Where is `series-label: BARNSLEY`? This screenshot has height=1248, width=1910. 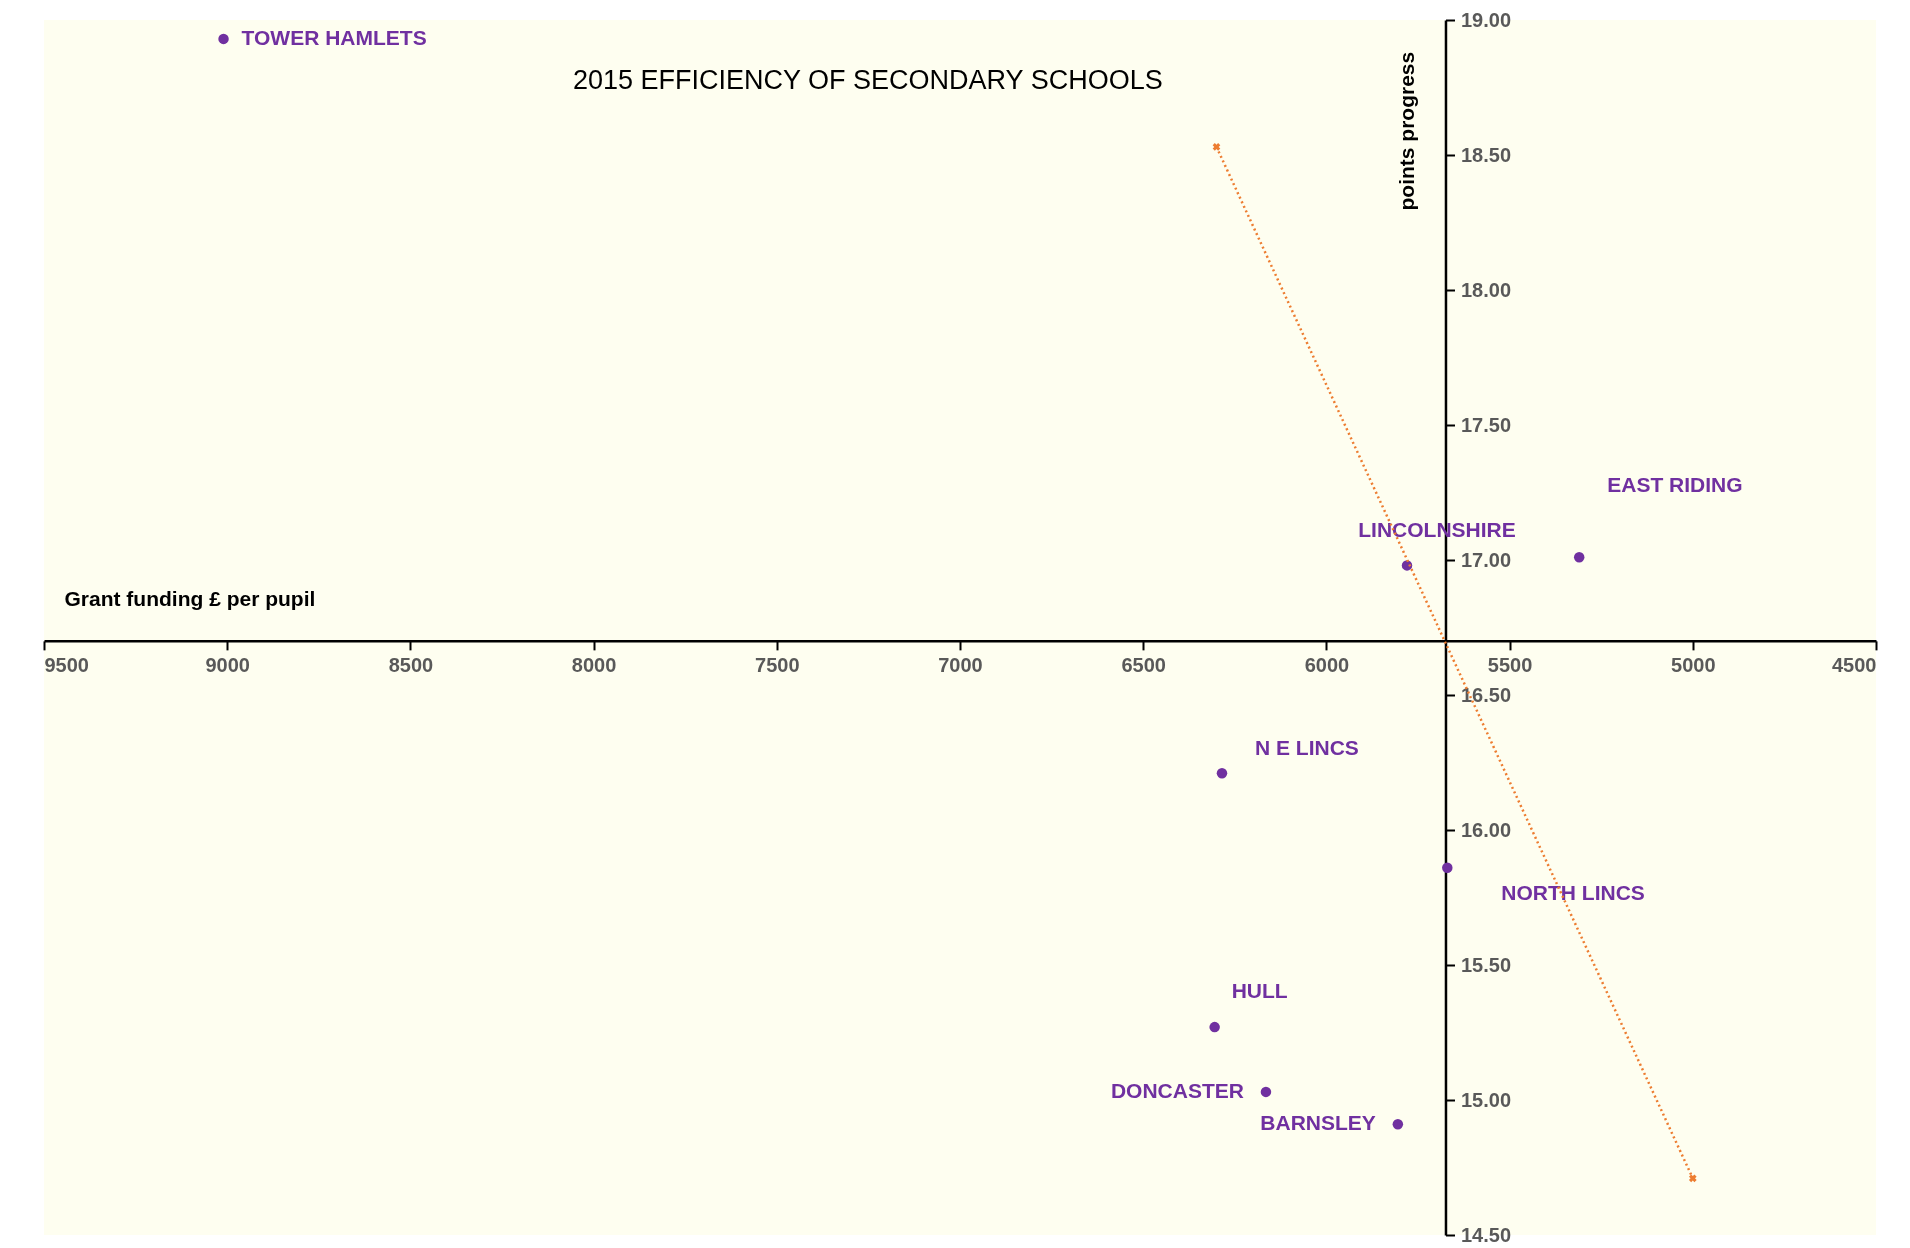
series-label: BARNSLEY is located at coordinates (1318, 1123).